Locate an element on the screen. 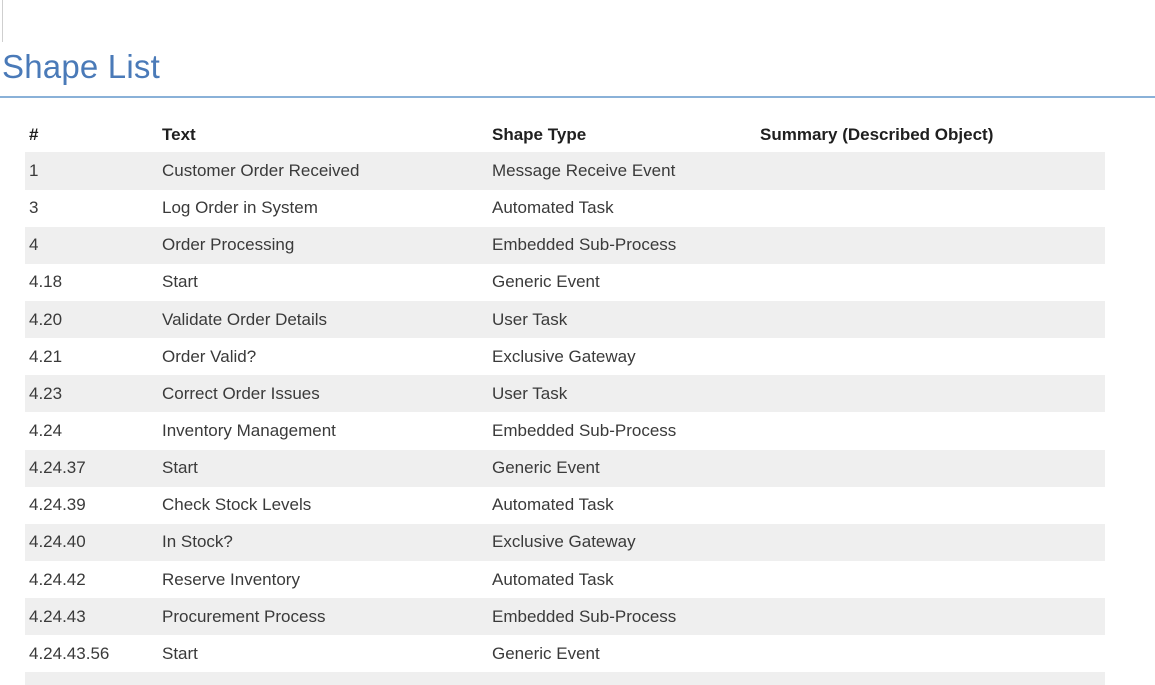 This screenshot has width=1155, height=685. table-row: 3 Log Order in System Automated Task is located at coordinates (565, 208).